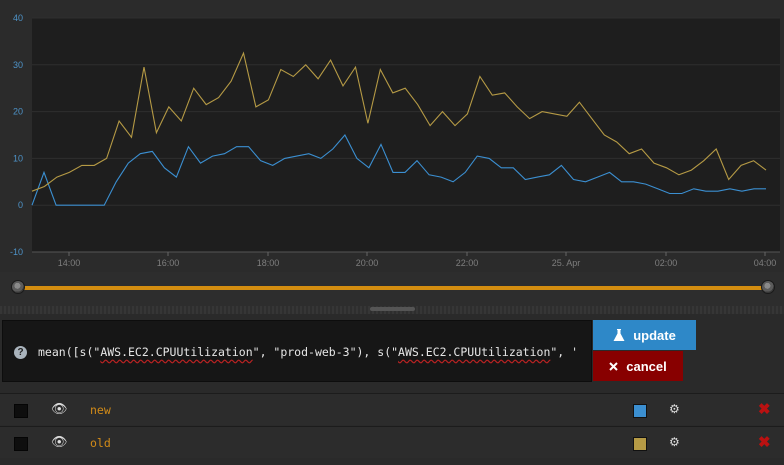 Image resolution: width=784 pixels, height=465 pixels. What do you see at coordinates (18, 287) in the screenshot?
I see `timeline-start-handle` at bounding box center [18, 287].